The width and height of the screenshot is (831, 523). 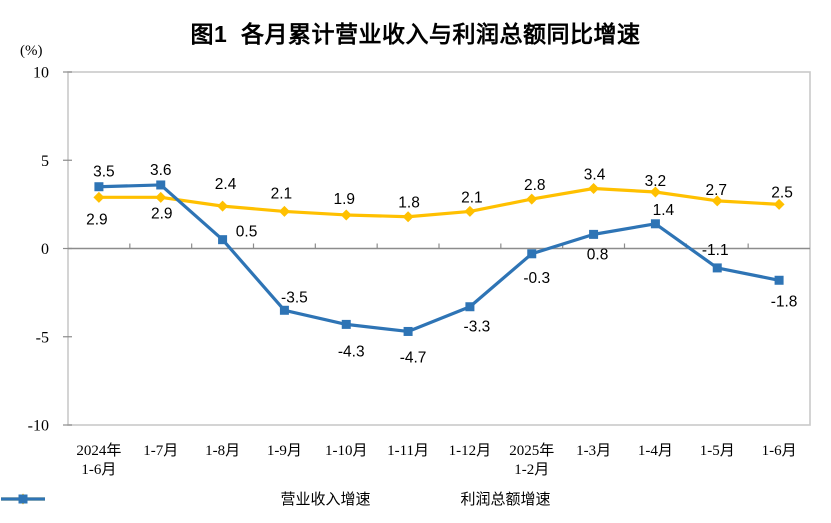 What do you see at coordinates (42, 337) in the screenshot?
I see `y-tick-label: -5` at bounding box center [42, 337].